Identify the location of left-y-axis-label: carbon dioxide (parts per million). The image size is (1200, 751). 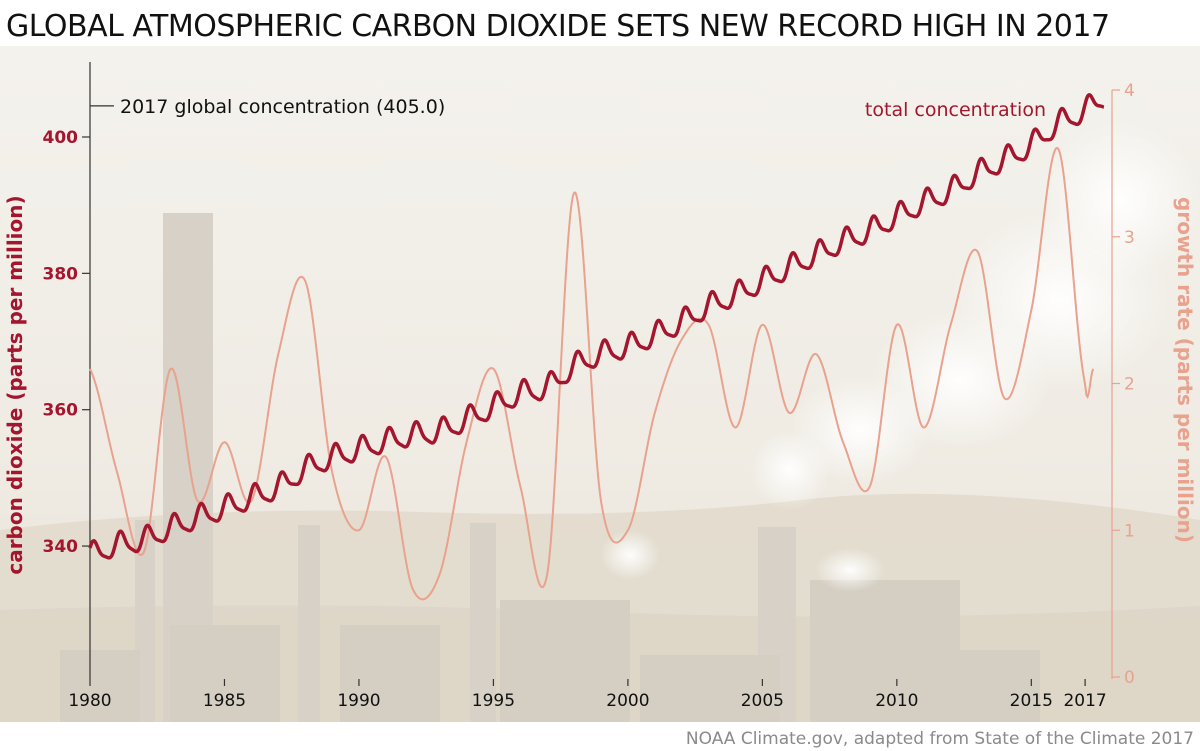
(15, 384).